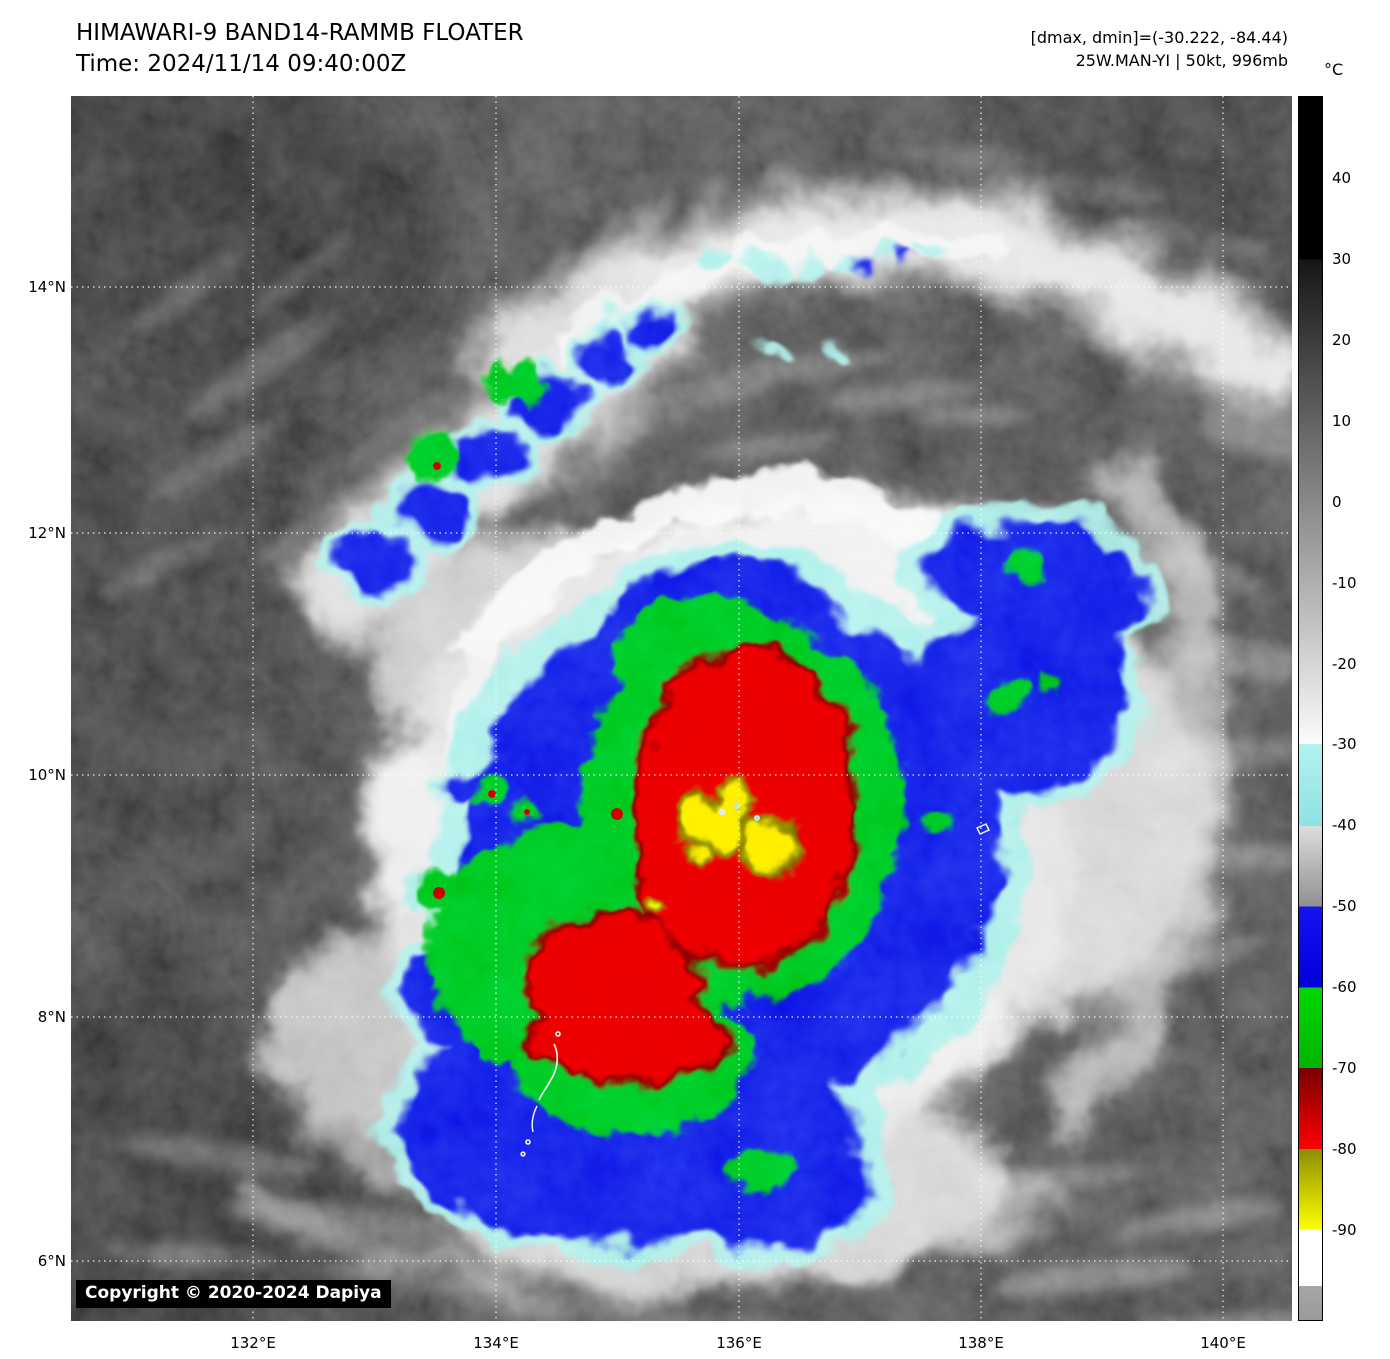  Describe the element at coordinates (1344, 664) in the screenshot. I see `colorbar-tick-label: -20` at that location.